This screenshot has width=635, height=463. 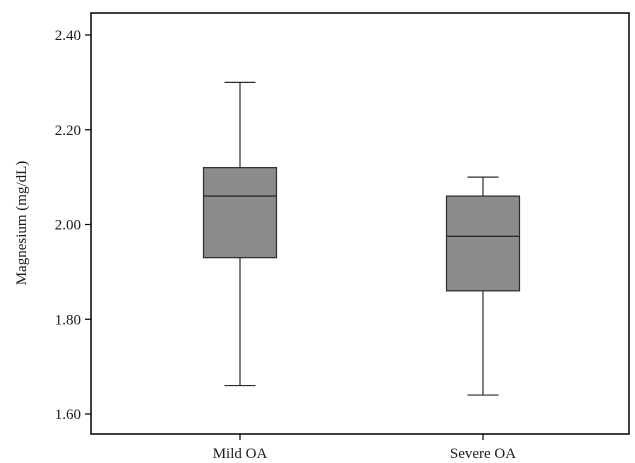 I want to click on box-severe-oa, so click(x=483, y=286).